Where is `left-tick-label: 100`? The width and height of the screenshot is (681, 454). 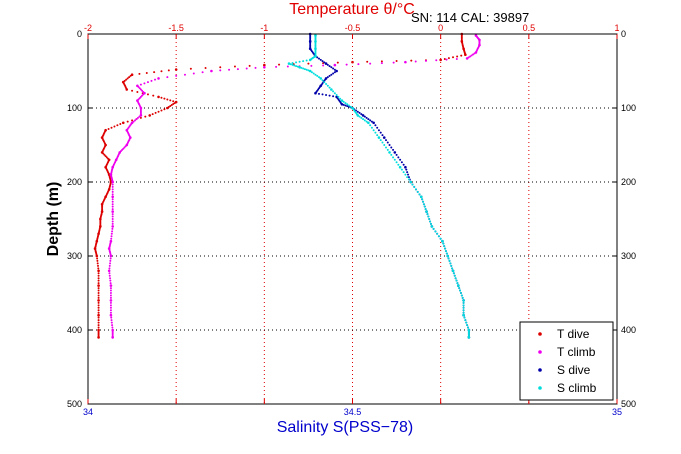 left-tick-label: 100 is located at coordinates (74, 108).